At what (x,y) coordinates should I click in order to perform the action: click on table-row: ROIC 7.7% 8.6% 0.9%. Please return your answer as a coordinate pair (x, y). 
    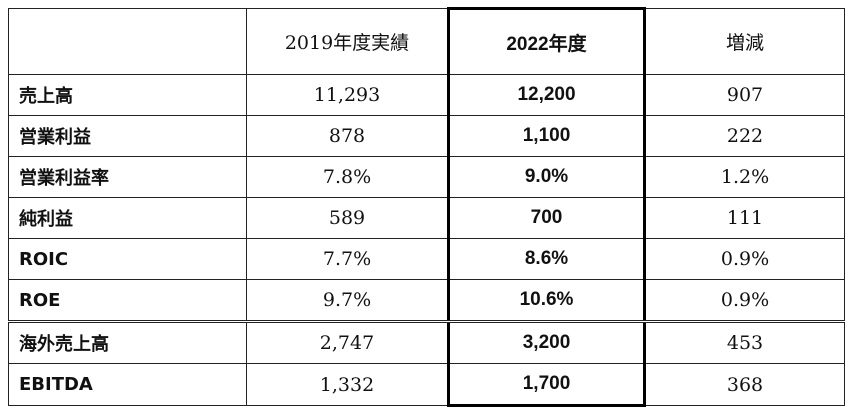
    Looking at the image, I should click on (426, 259).